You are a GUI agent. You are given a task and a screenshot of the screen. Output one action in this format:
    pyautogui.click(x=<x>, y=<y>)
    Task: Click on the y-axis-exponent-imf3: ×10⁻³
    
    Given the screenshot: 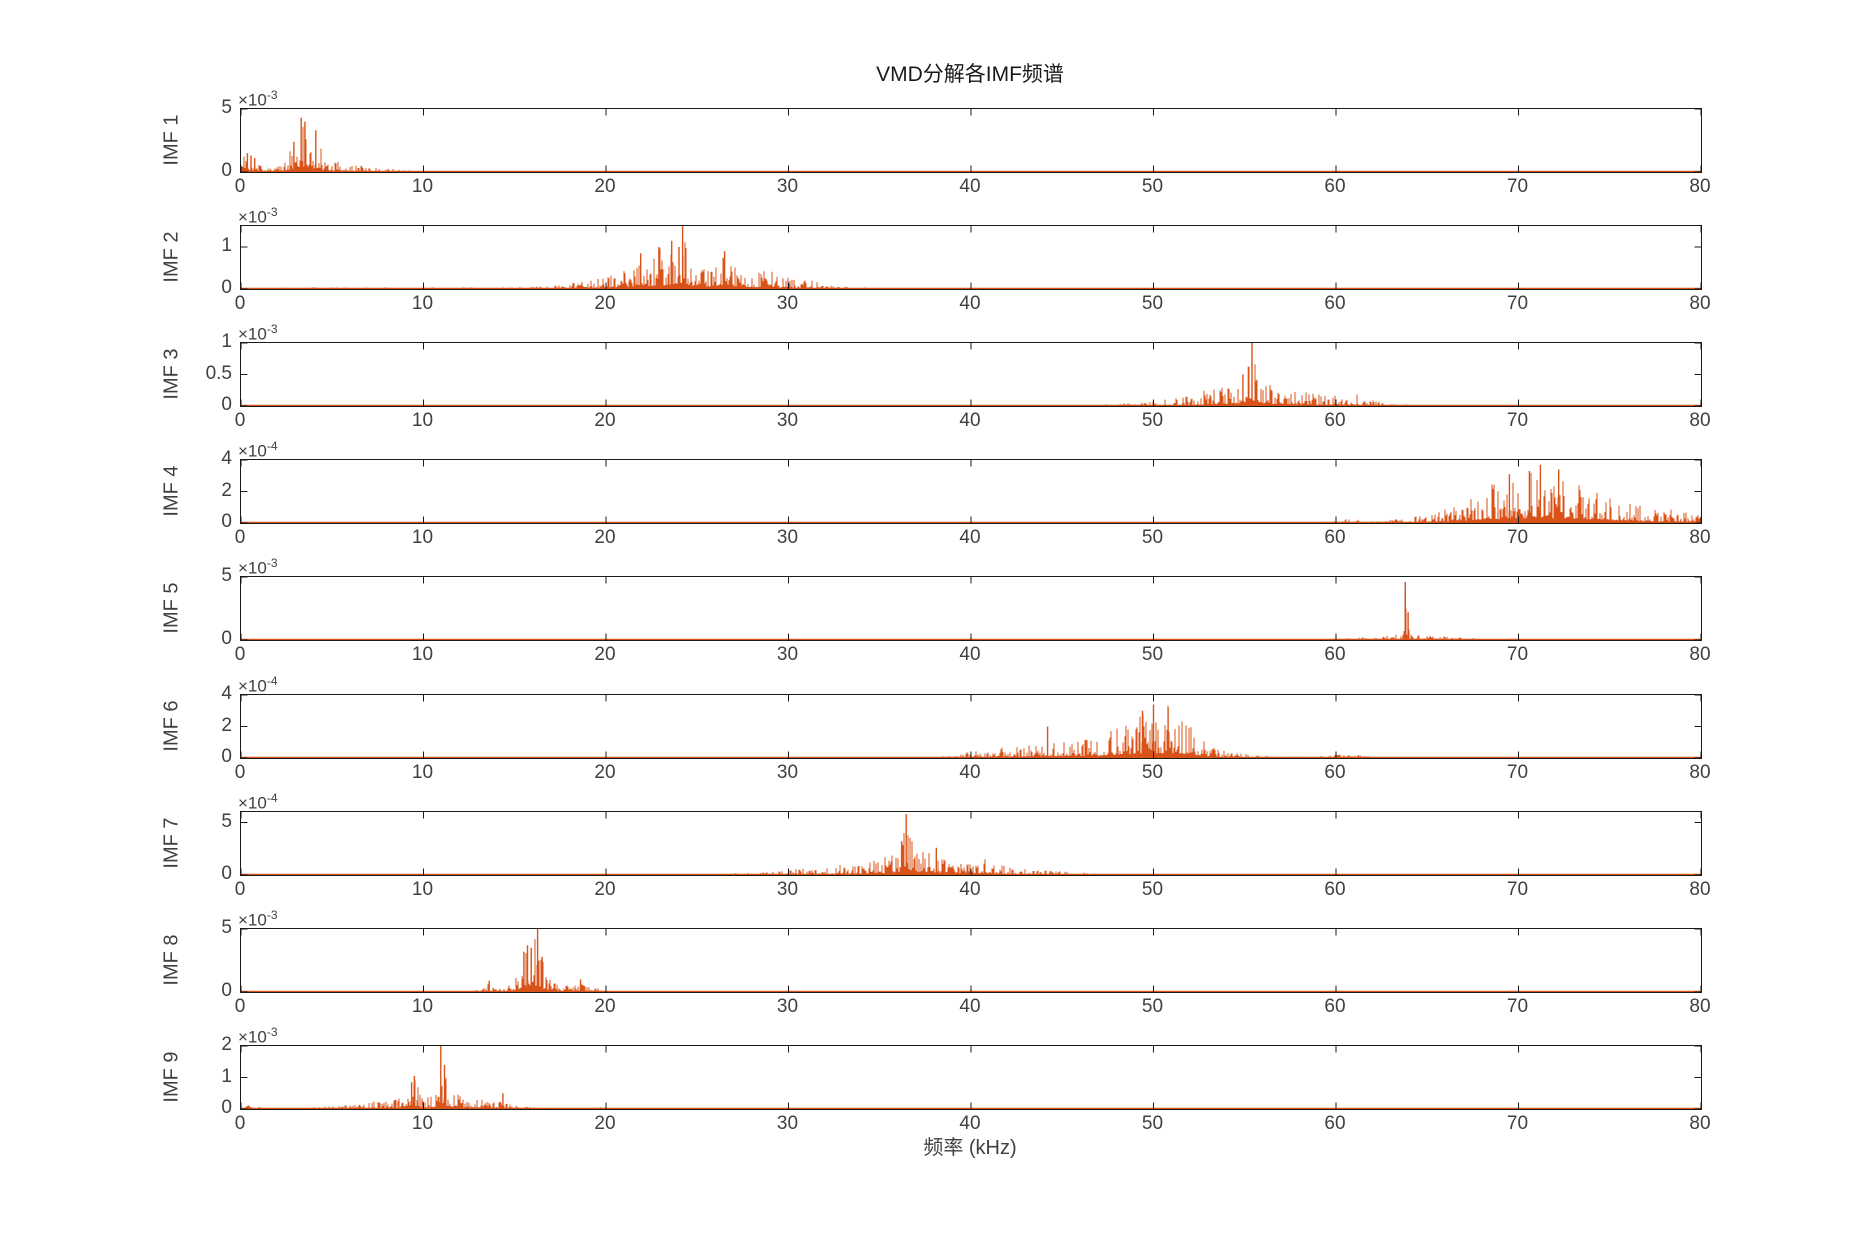 What is the action you would take?
    pyautogui.click(x=258, y=331)
    